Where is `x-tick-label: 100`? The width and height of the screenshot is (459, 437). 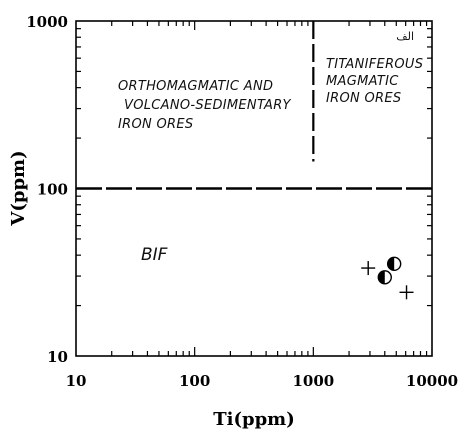
x-tick-label: 100 is located at coordinates (194, 381).